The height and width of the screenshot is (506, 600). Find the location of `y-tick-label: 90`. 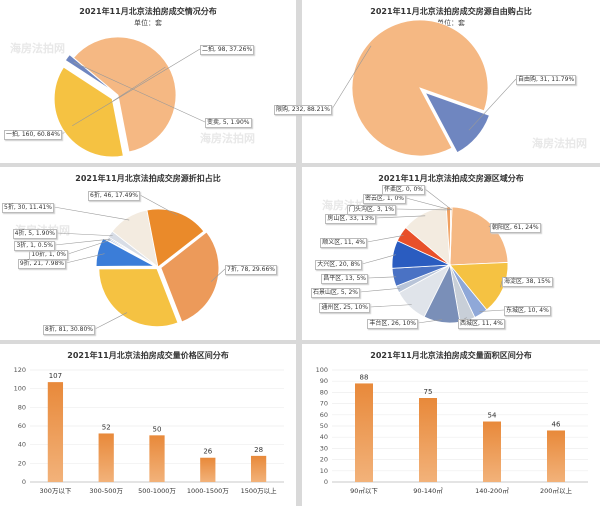

y-tick-label: 90 is located at coordinates (324, 381).